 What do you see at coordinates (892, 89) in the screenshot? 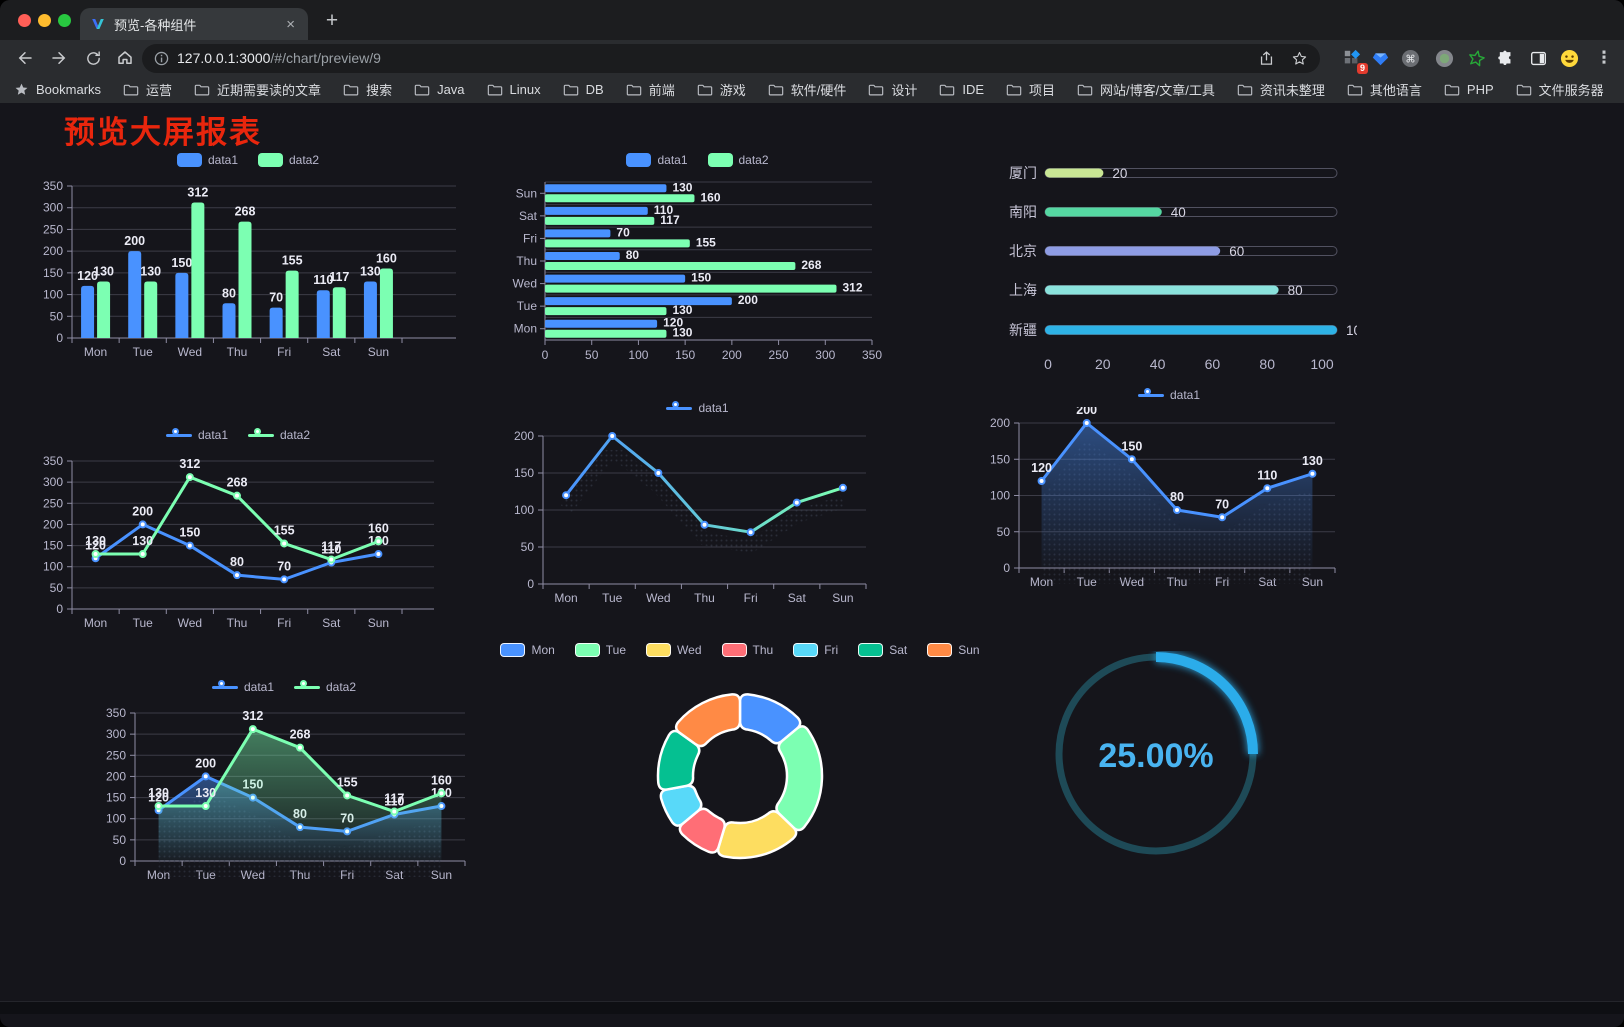
I see `bookmark-folder: 设计` at bounding box center [892, 89].